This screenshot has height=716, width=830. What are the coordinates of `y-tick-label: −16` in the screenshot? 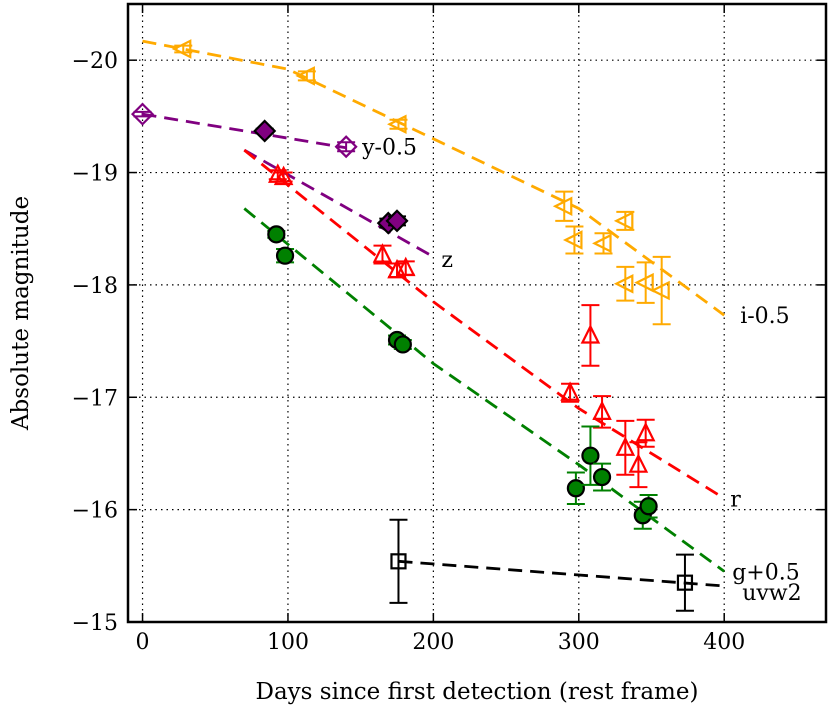 It's located at (95, 511).